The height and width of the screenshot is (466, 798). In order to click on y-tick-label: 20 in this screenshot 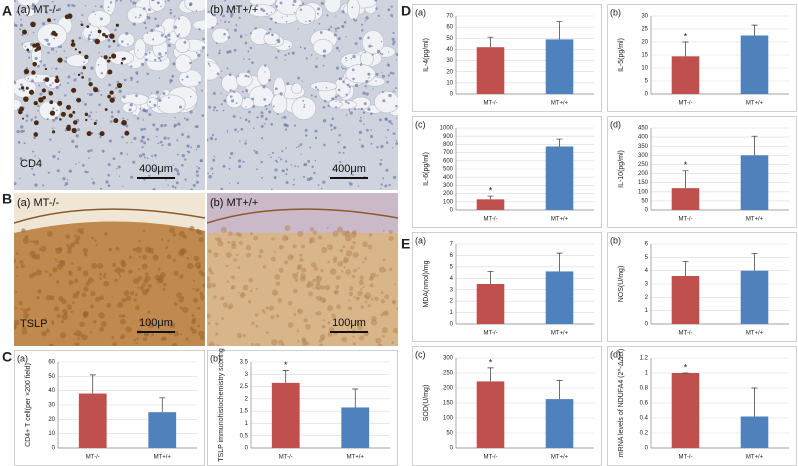, I will do `click(644, 43)`.